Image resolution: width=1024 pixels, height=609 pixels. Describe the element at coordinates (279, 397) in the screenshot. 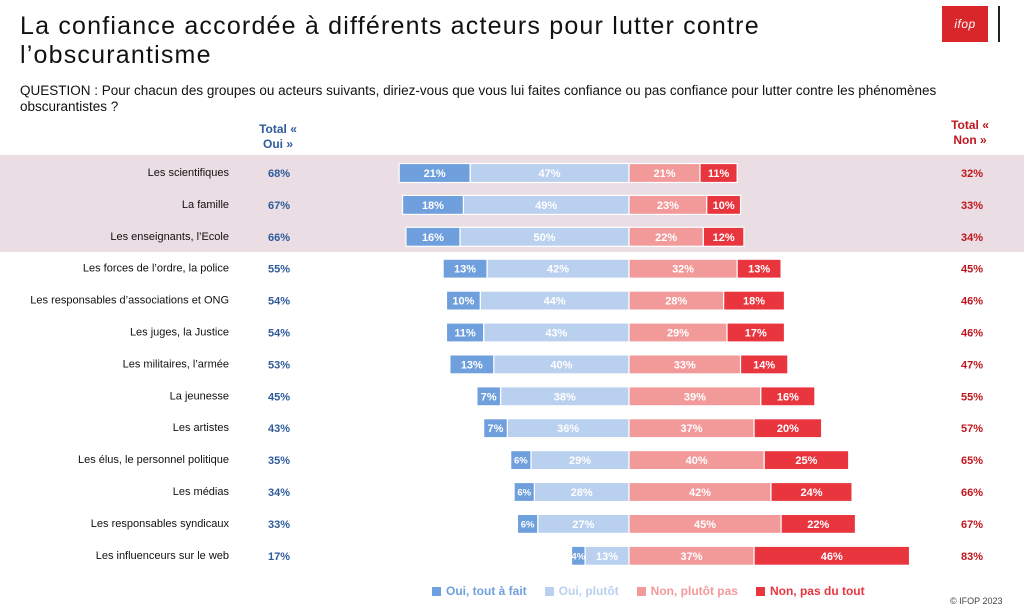

I see `total-oui-value: 45%` at that location.